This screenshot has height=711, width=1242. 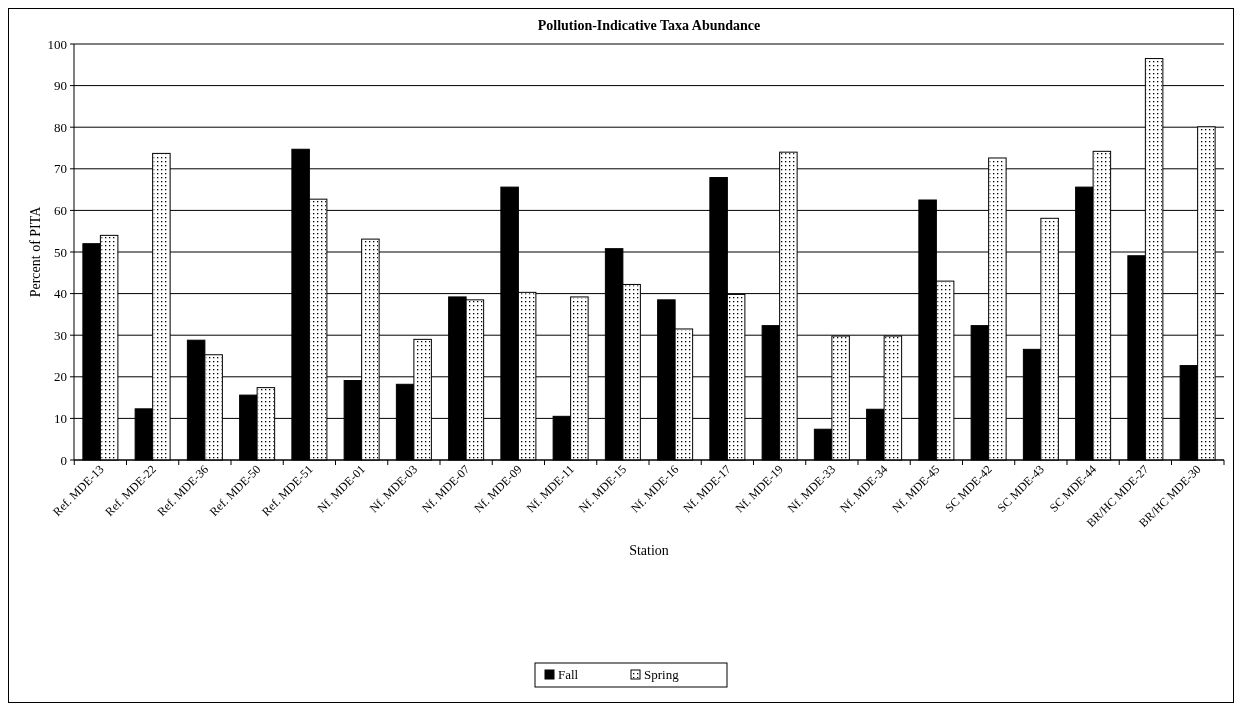 What do you see at coordinates (662, 674) in the screenshot?
I see `legend-label: Spring` at bounding box center [662, 674].